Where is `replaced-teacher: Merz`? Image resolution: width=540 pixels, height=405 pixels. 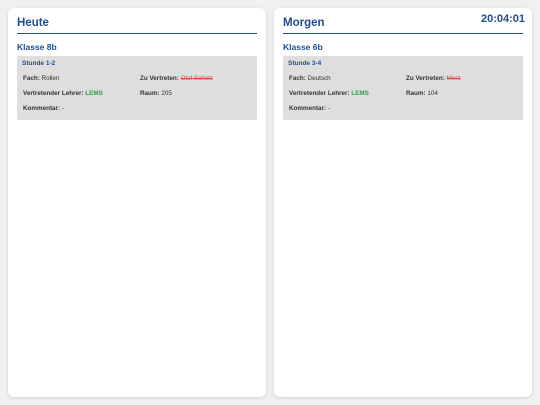
replaced-teacher: Merz is located at coordinates (453, 78).